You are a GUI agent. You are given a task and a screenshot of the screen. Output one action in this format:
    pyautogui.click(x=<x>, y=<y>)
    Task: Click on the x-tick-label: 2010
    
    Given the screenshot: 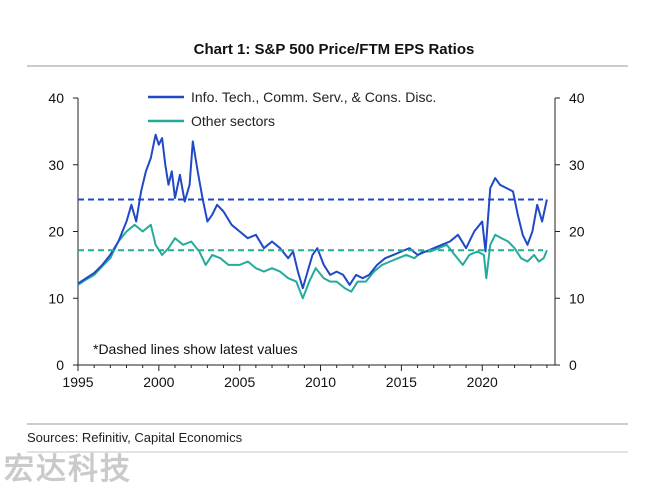 What is the action you would take?
    pyautogui.click(x=320, y=382)
    